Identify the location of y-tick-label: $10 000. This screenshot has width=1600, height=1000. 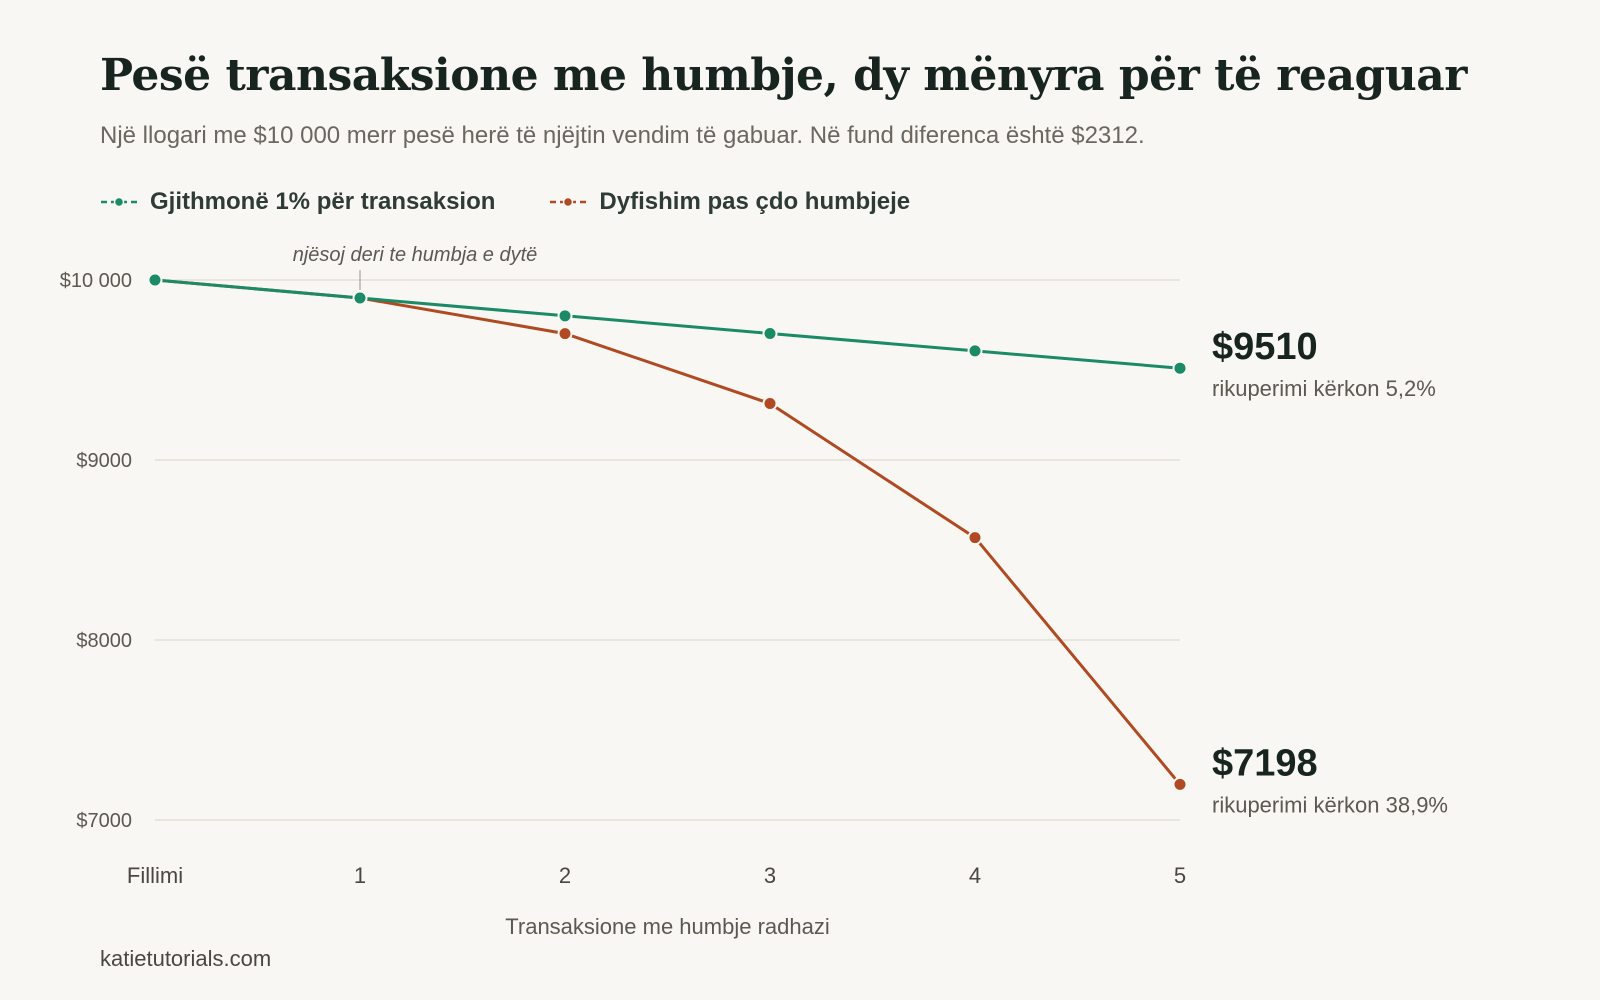
(96, 281).